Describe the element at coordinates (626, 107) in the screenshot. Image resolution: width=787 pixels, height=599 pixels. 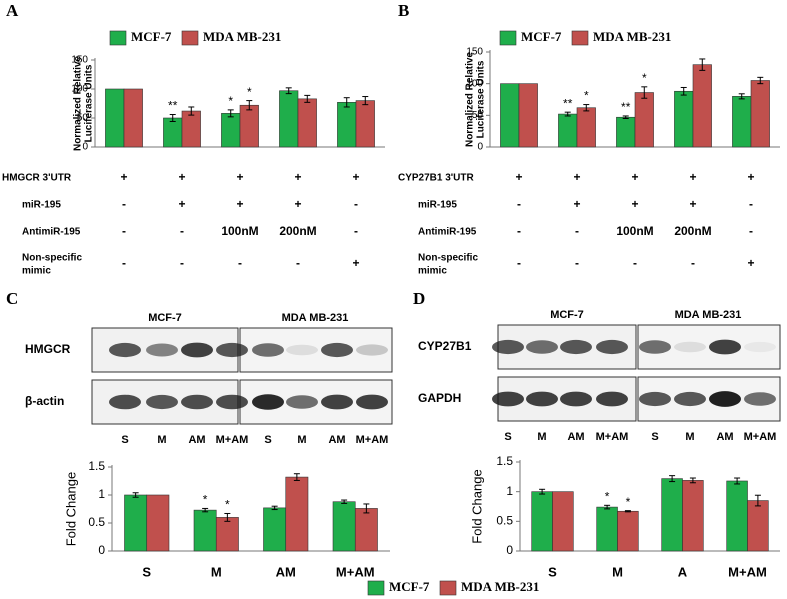
I see `significance-mark: **` at that location.